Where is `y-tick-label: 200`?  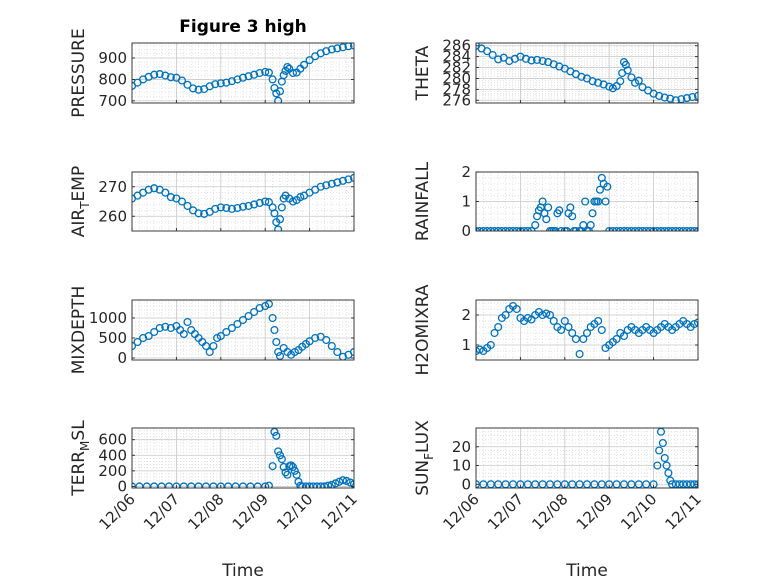 y-tick-label: 200 is located at coordinates (112, 471).